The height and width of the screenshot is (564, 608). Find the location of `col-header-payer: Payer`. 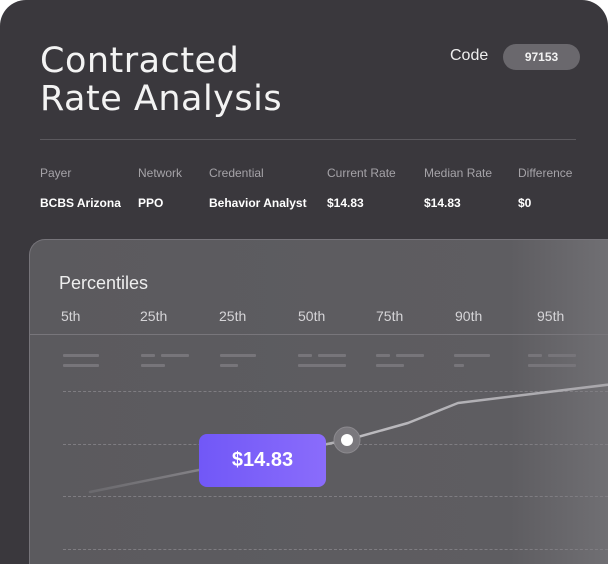

col-header-payer: Payer is located at coordinates (56, 173).